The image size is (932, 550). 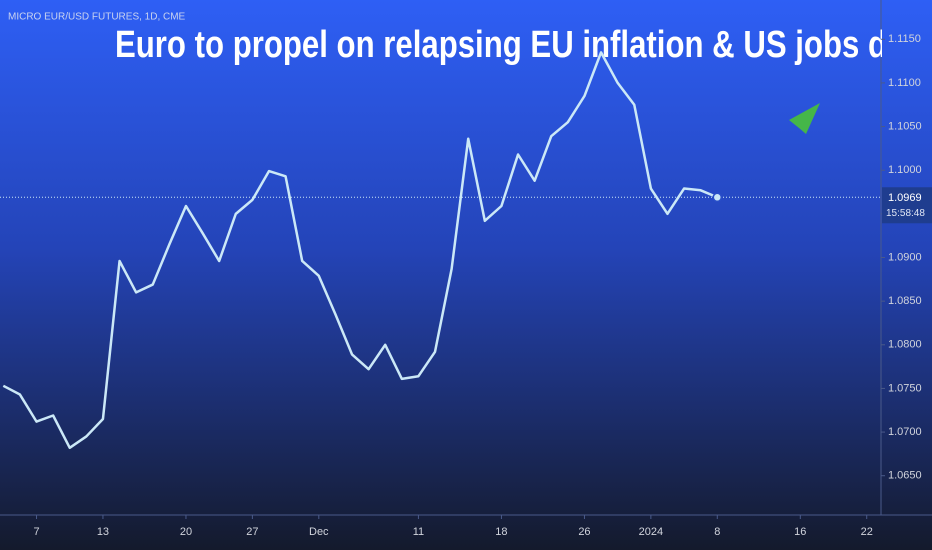 I want to click on y-tick-label: 1.0700, so click(x=905, y=432).